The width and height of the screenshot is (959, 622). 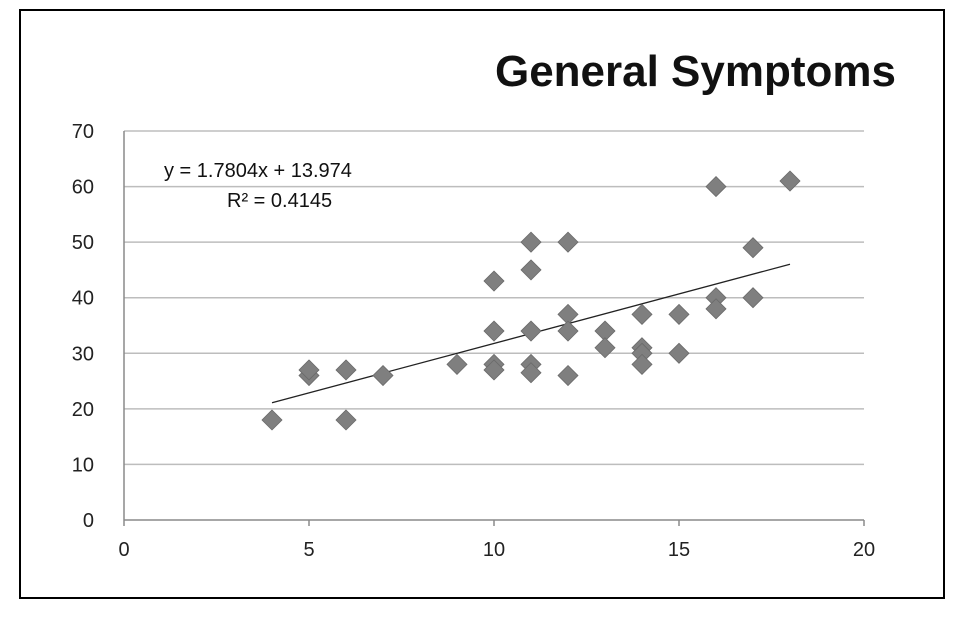 I want to click on y-tick-label: 40, so click(x=83, y=299).